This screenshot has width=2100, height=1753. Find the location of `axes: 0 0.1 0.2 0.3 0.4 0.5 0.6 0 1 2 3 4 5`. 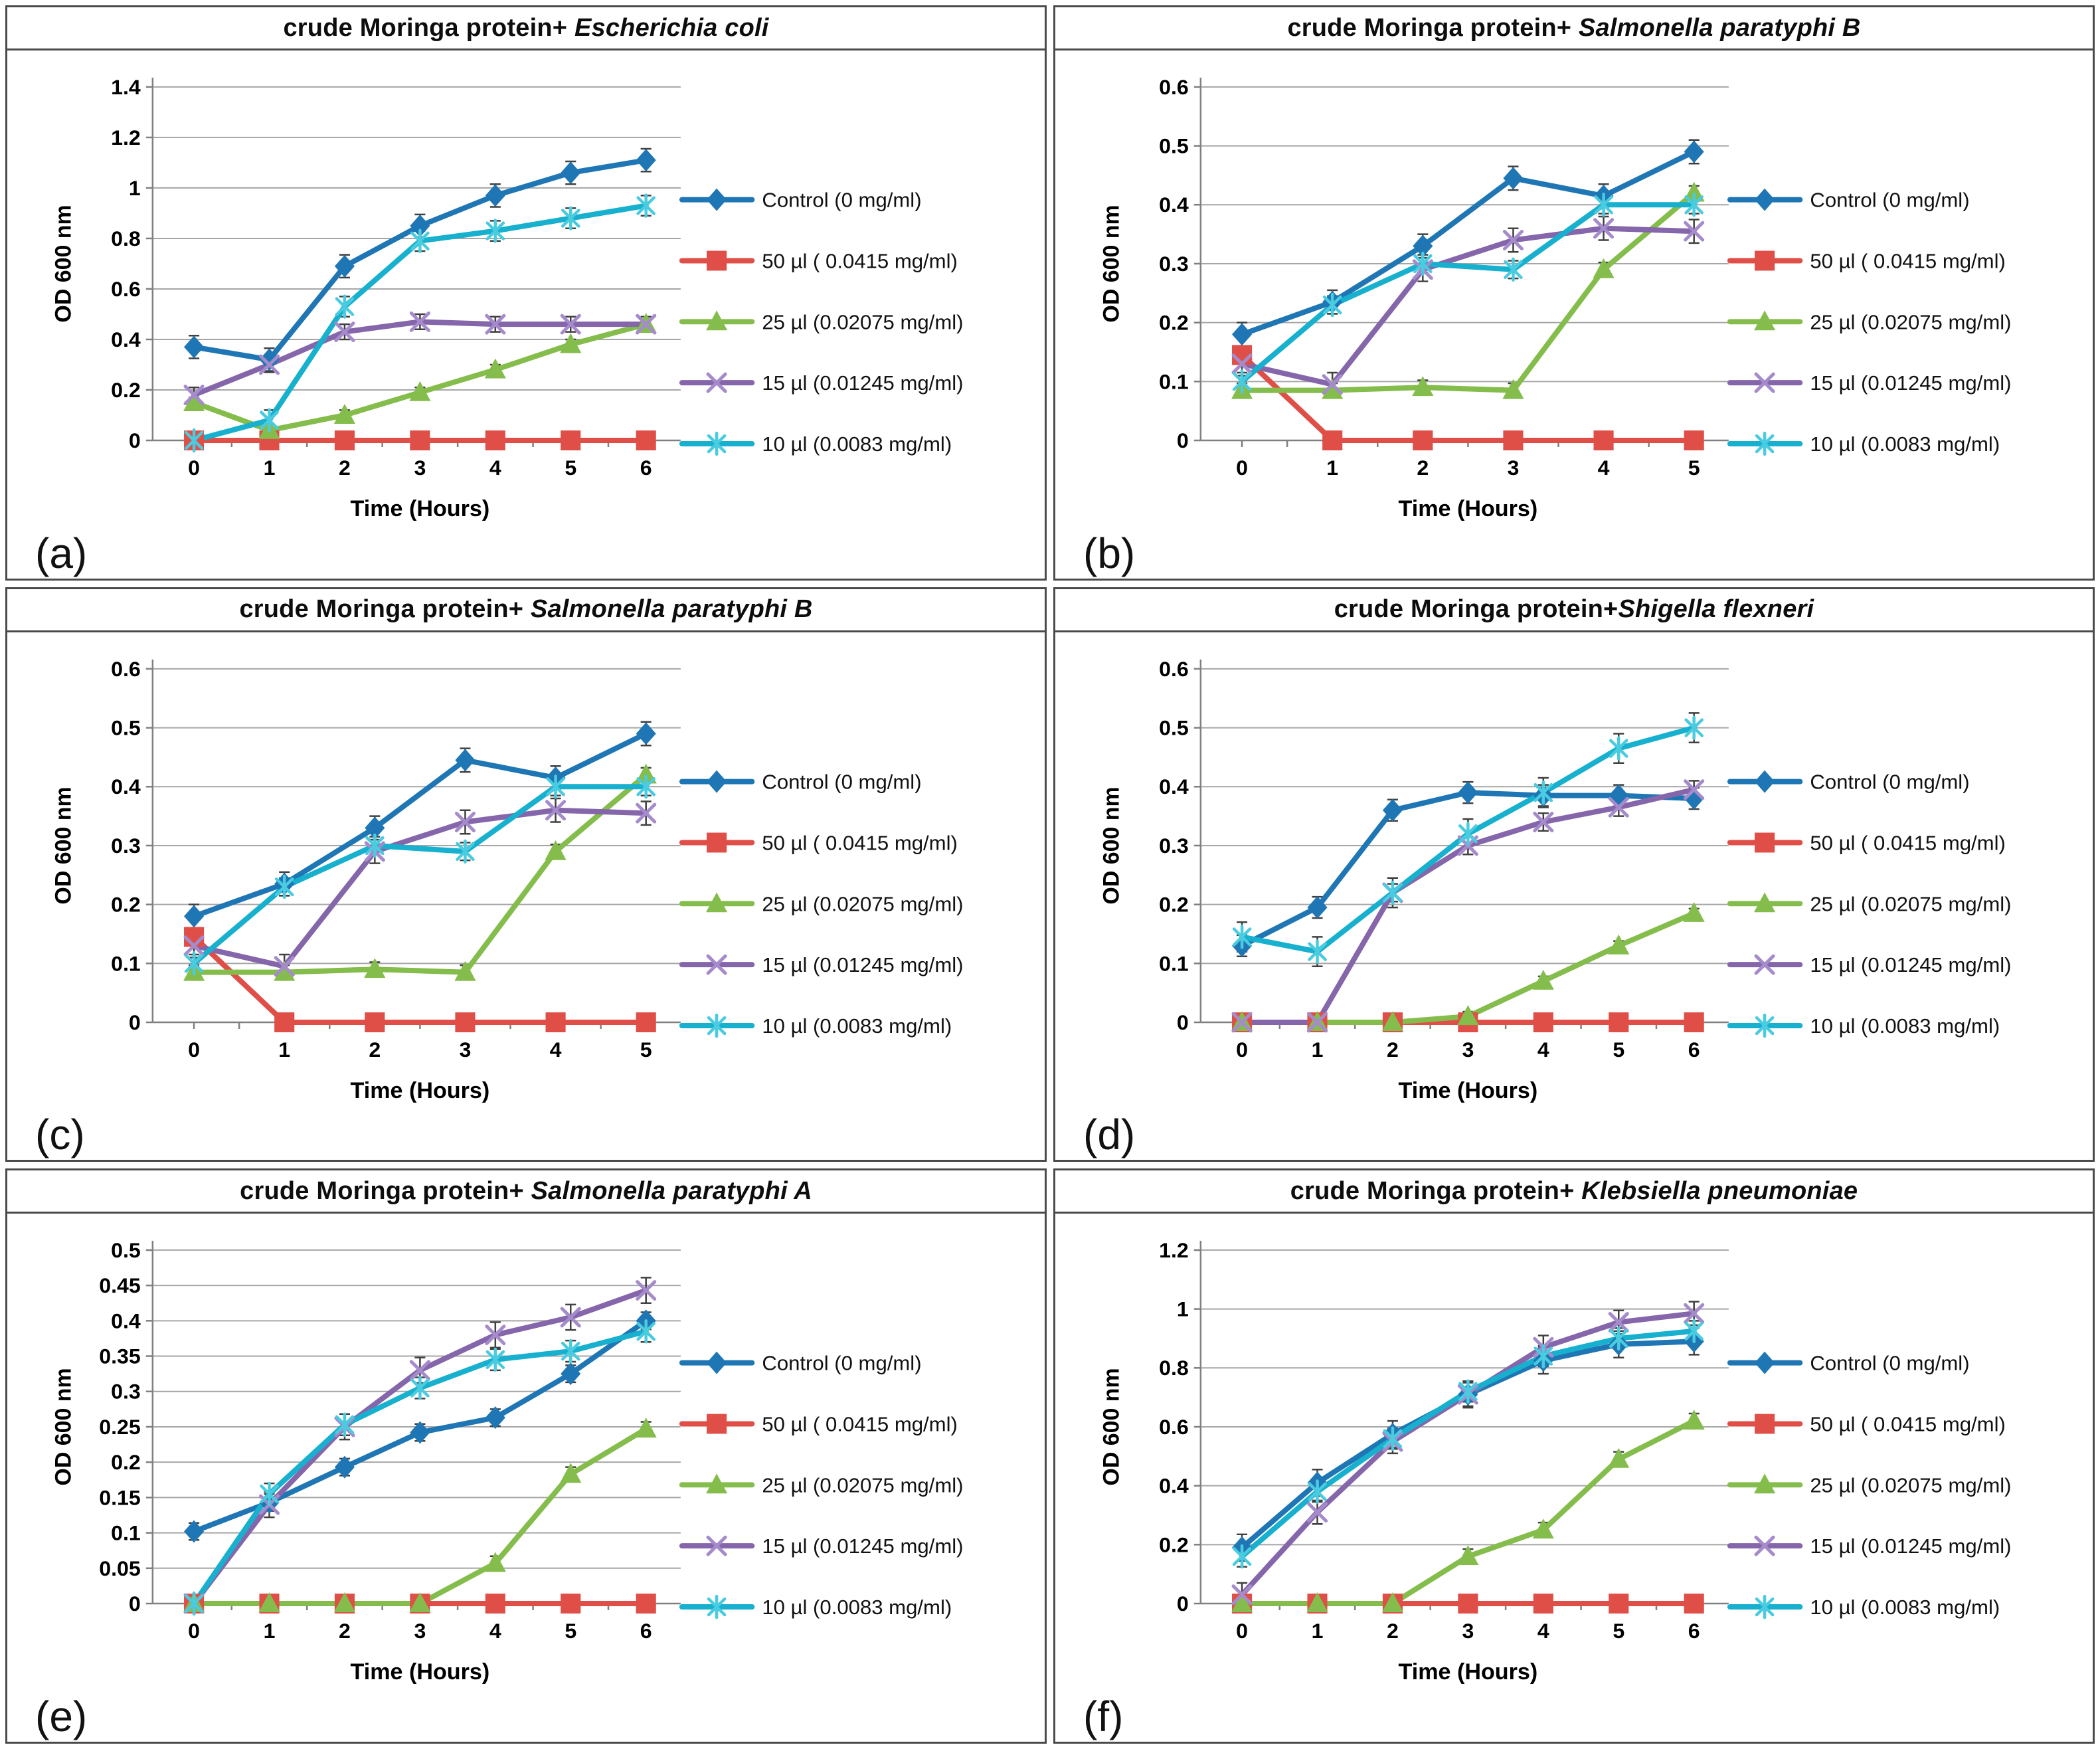

axes: 0 0.1 0.2 0.3 0.4 0.5 0.6 0 1 2 3 4 5 is located at coordinates (1444, 277).